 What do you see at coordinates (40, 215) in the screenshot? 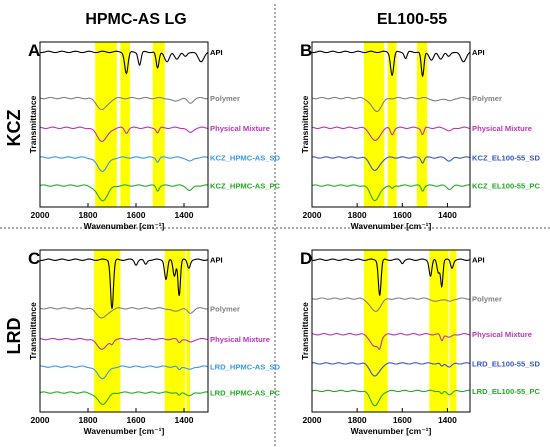
I see `x-tick-label-a-1: 2000` at bounding box center [40, 215].